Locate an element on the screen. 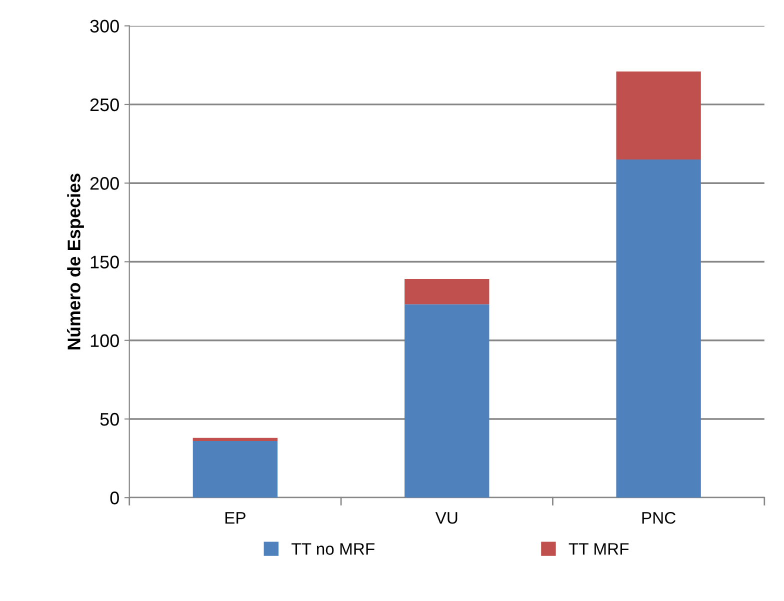 The width and height of the screenshot is (784, 601). y-tick-label: 200 is located at coordinates (104, 183).